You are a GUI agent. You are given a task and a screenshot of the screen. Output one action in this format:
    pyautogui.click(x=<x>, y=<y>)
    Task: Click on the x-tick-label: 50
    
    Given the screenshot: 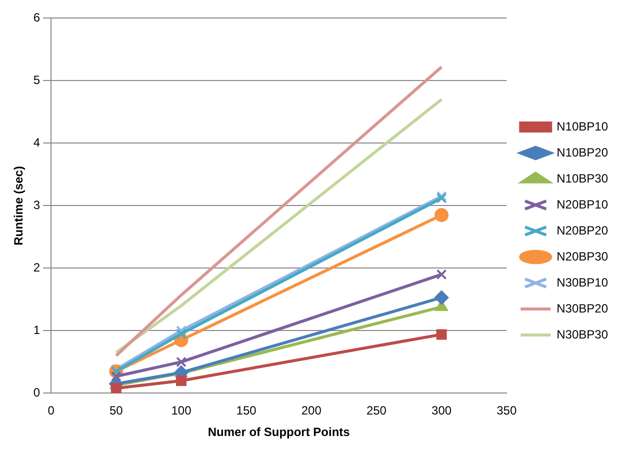 What is the action you would take?
    pyautogui.click(x=116, y=411)
    